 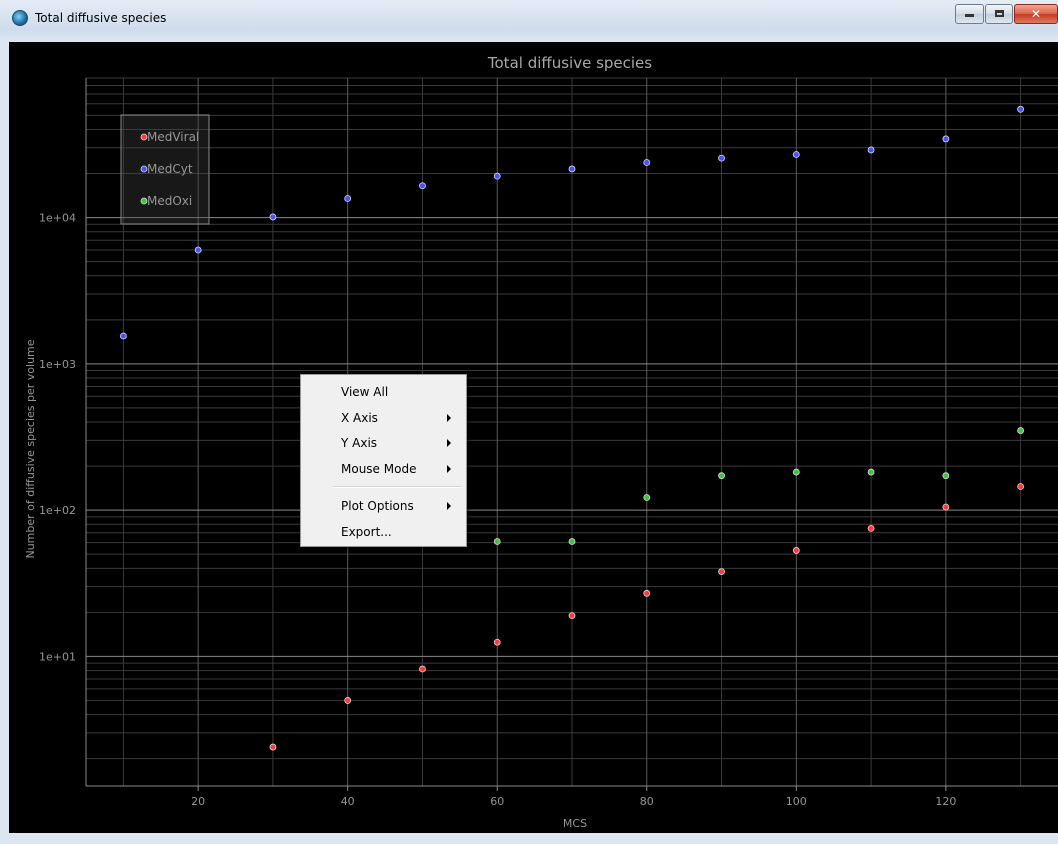 What do you see at coordinates (377, 506) in the screenshot?
I see `menu-item-label: Plot Options` at bounding box center [377, 506].